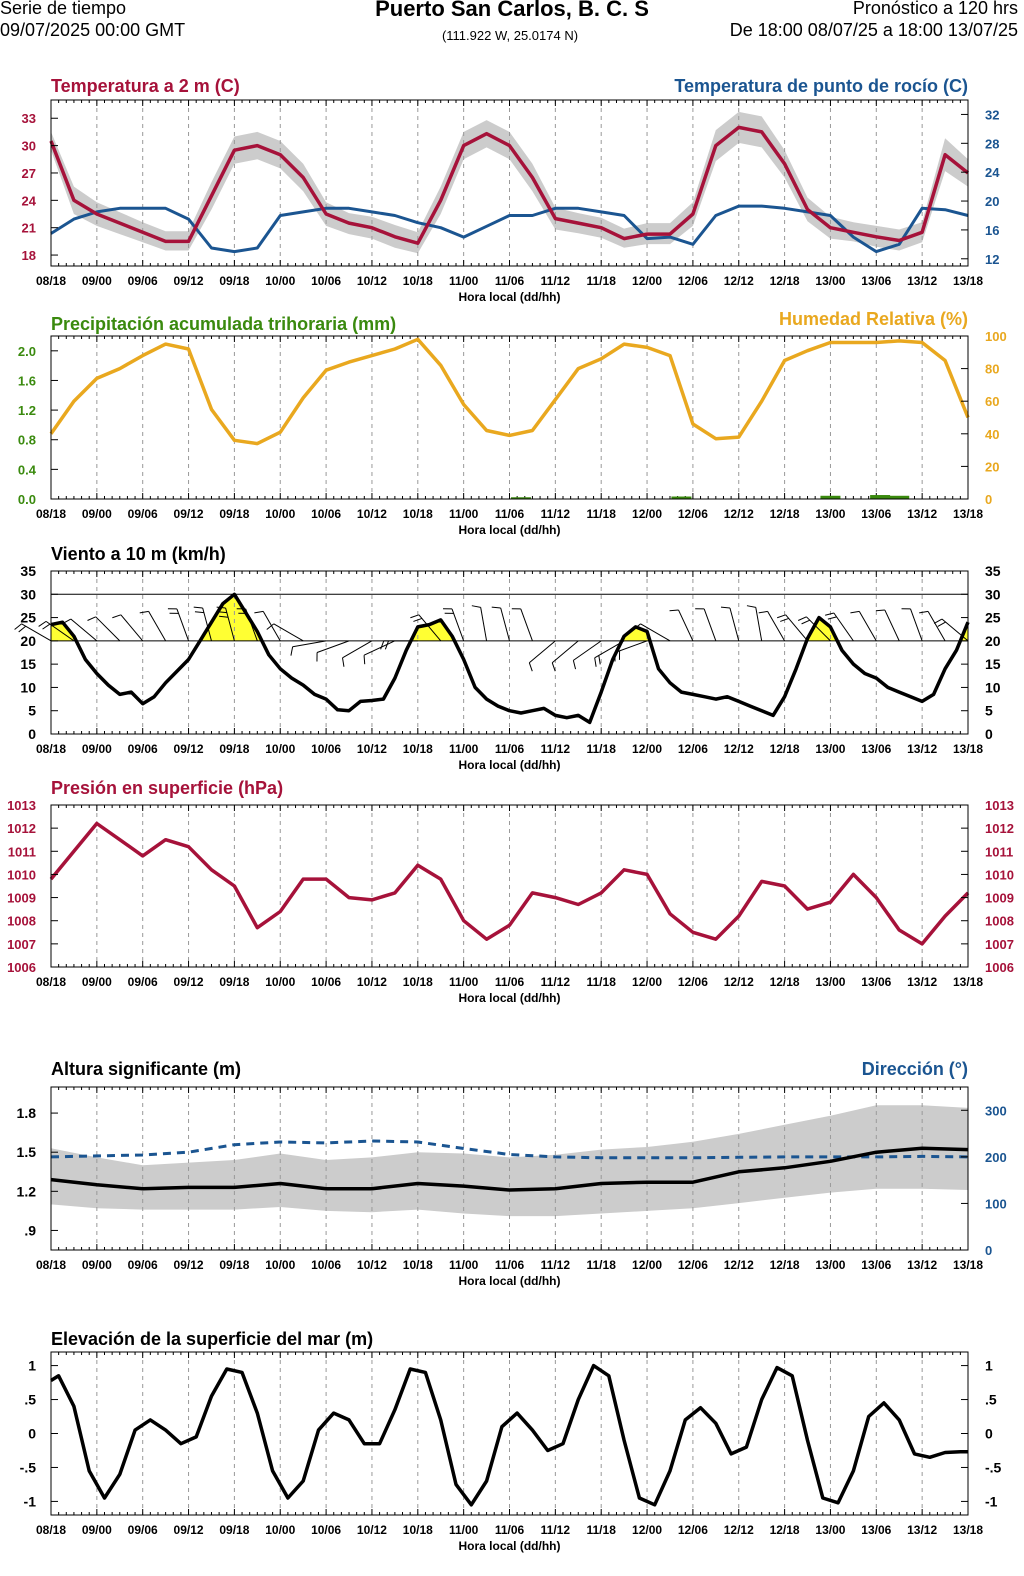  I want to click on header-right-line1: Pronóstico a 120 hrs, so click(935, 9).